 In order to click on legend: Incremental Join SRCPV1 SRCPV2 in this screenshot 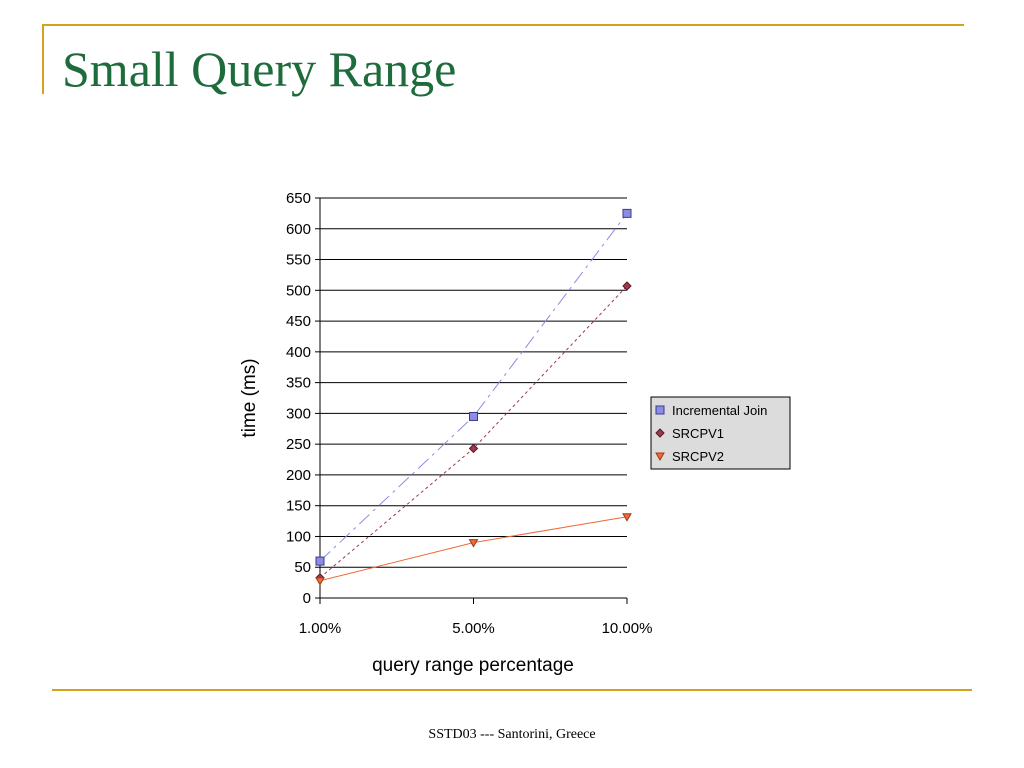, I will do `click(720, 433)`.